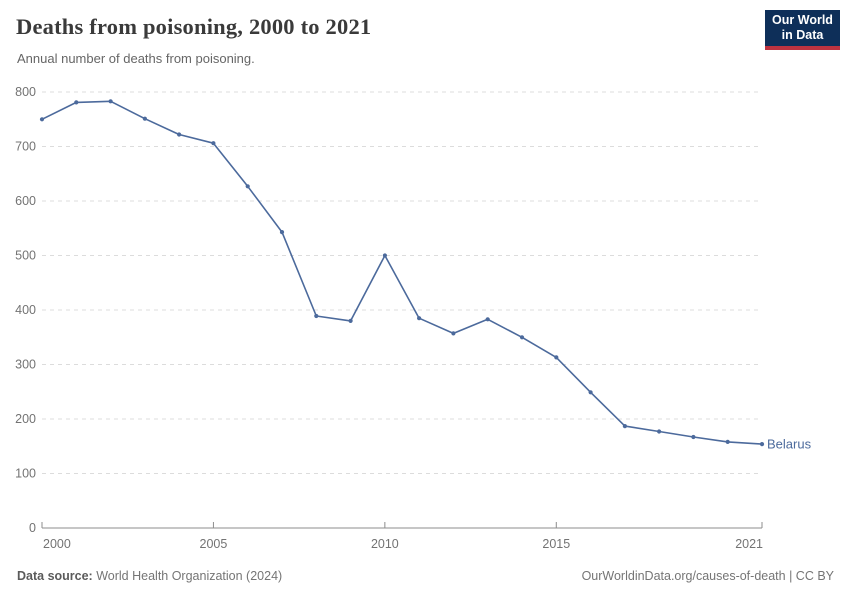 The image size is (850, 600). I want to click on y-tick-label: 800, so click(25, 92).